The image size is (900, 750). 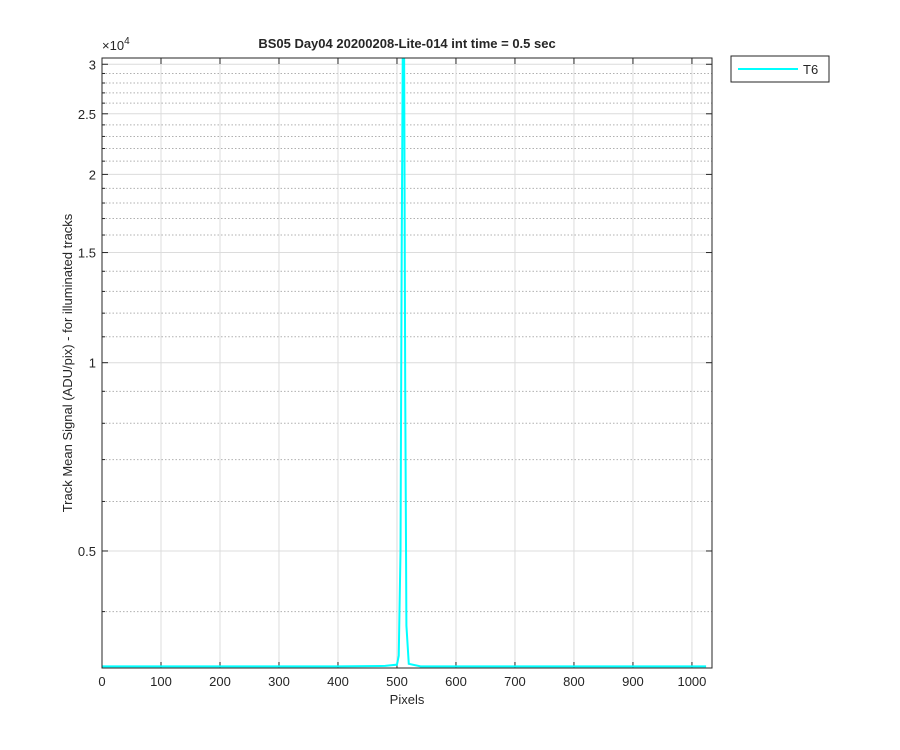 What do you see at coordinates (456, 681) in the screenshot?
I see `x-tick-label: 600` at bounding box center [456, 681].